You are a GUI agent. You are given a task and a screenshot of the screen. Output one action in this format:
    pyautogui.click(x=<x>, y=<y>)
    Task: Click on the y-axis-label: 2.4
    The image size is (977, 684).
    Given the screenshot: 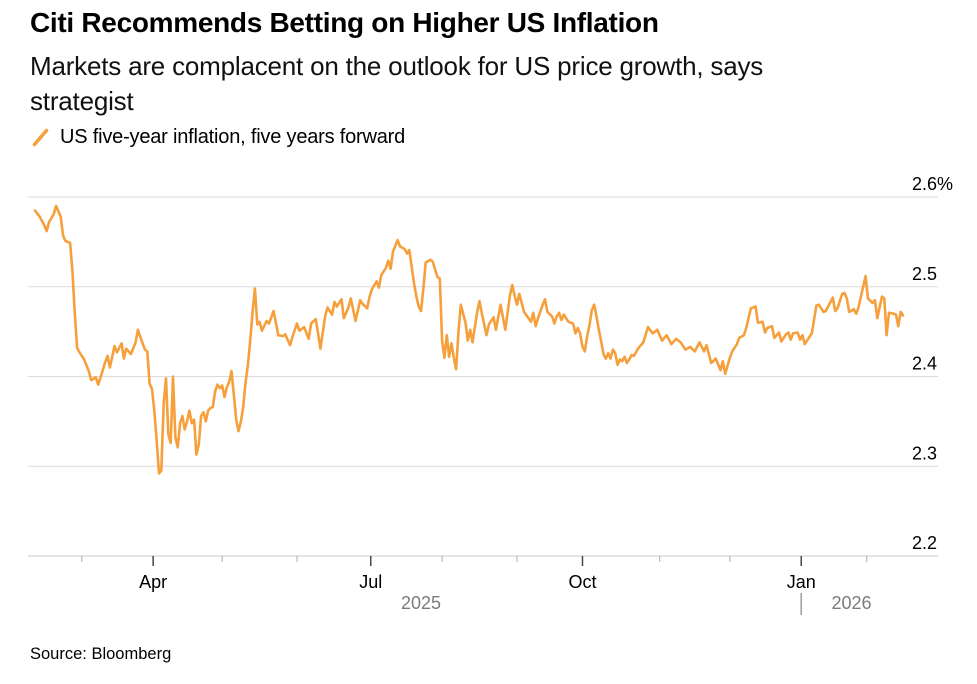 What is the action you would take?
    pyautogui.click(x=924, y=364)
    